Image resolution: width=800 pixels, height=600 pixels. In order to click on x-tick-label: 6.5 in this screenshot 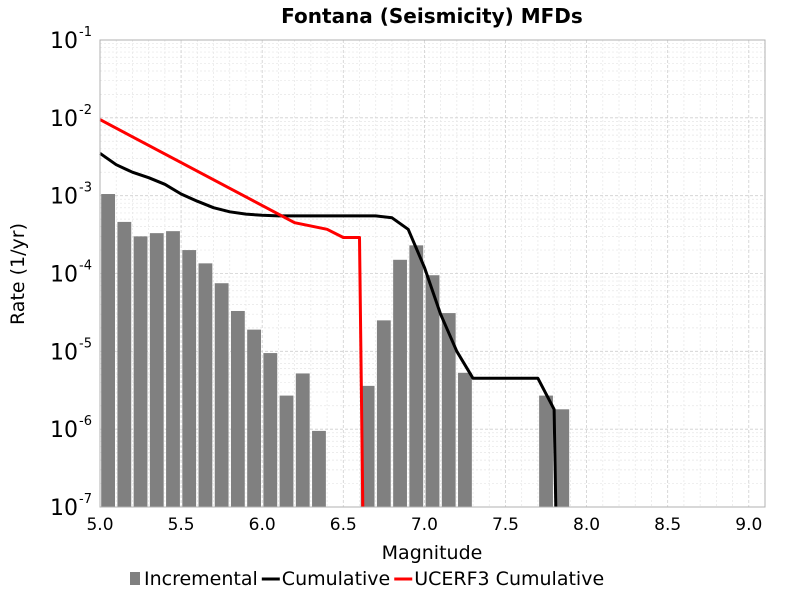, I will do `click(343, 525)`.